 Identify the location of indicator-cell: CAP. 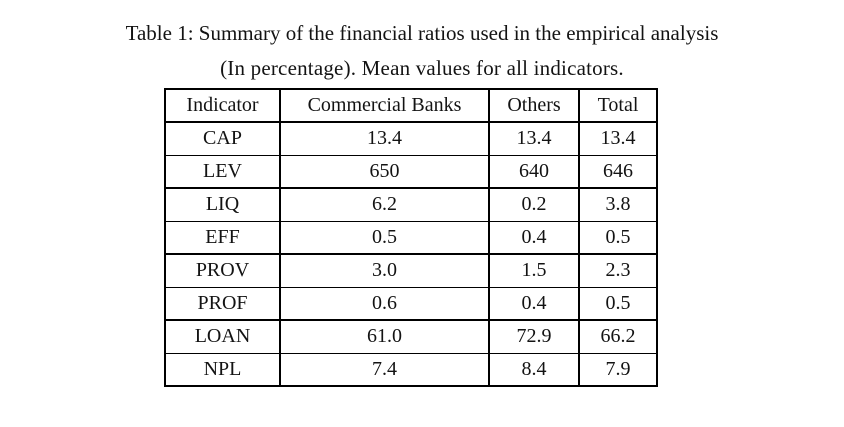
(222, 138).